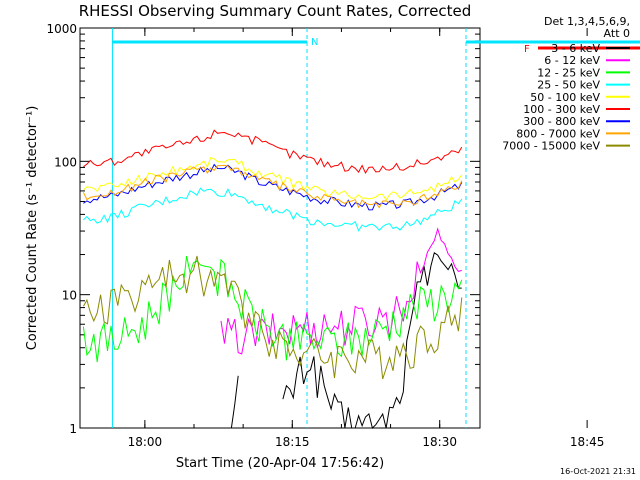 The height and width of the screenshot is (480, 640). Describe the element at coordinates (575, 48) in the screenshot. I see `legend-label: 3 - 6 keV` at that location.